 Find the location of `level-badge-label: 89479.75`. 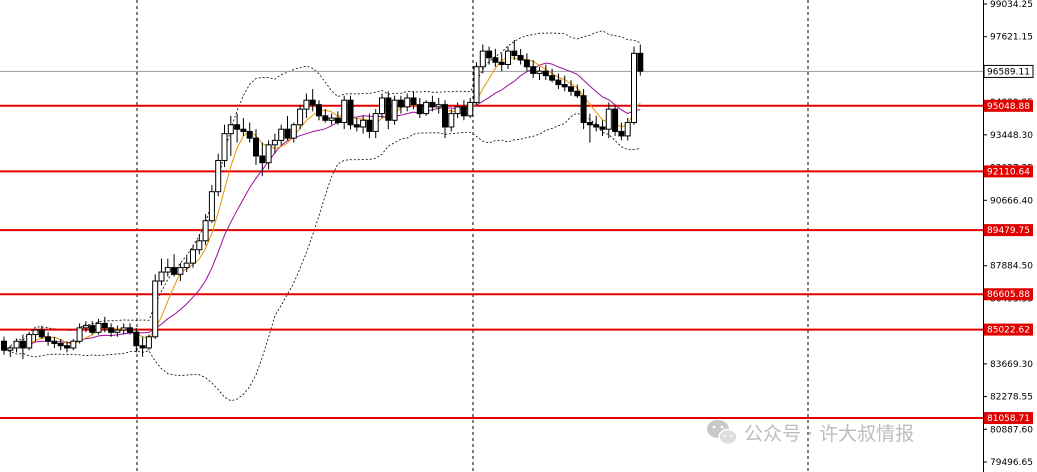

level-badge-label: 89479.75 is located at coordinates (1008, 231).